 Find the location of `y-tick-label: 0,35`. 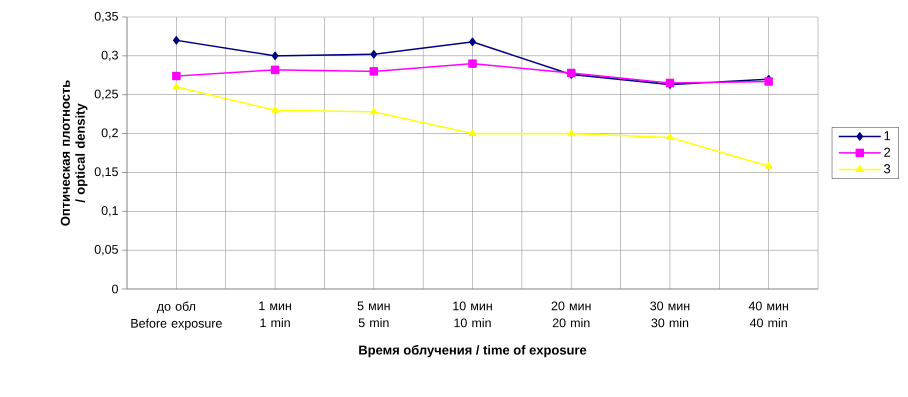

y-tick-label: 0,35 is located at coordinates (106, 17).